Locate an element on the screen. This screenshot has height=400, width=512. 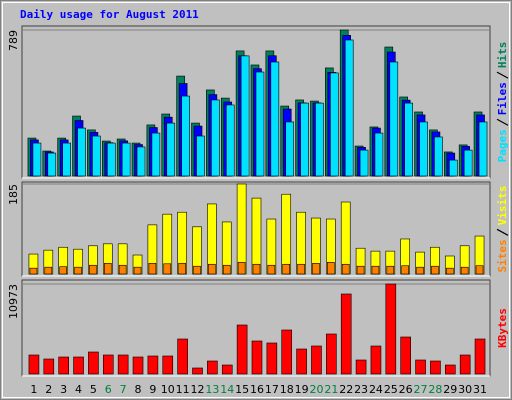
x-tick-label: 15 is located at coordinates (242, 389).